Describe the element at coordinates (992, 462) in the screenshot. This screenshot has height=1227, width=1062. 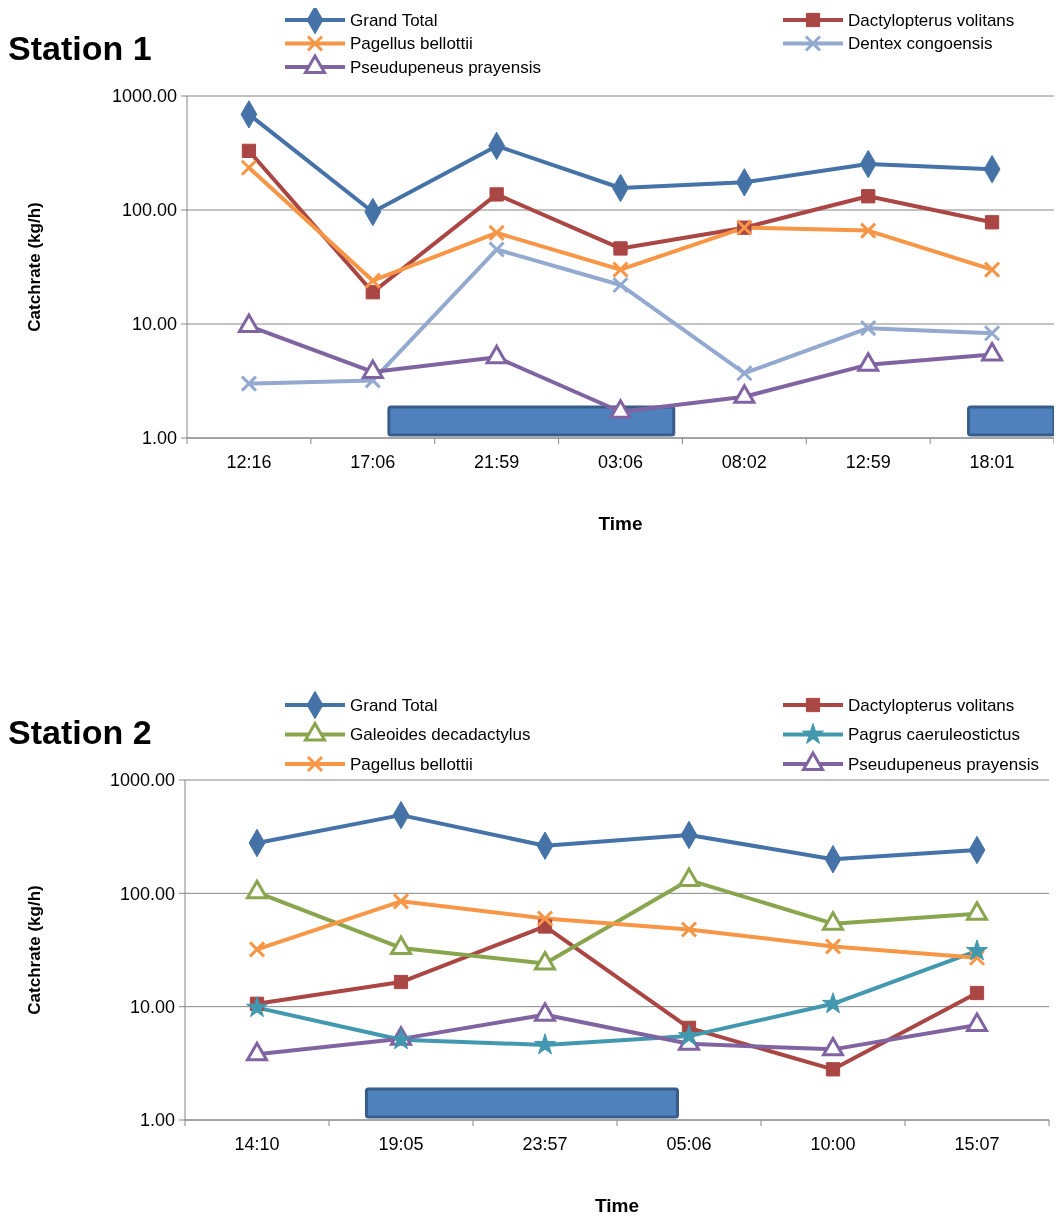
I see `x-tick-label: 18:01` at that location.